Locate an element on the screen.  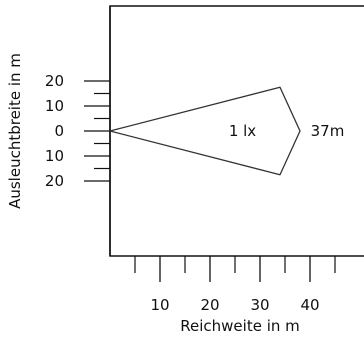
x-tick-label: 40 is located at coordinates (309, 305).